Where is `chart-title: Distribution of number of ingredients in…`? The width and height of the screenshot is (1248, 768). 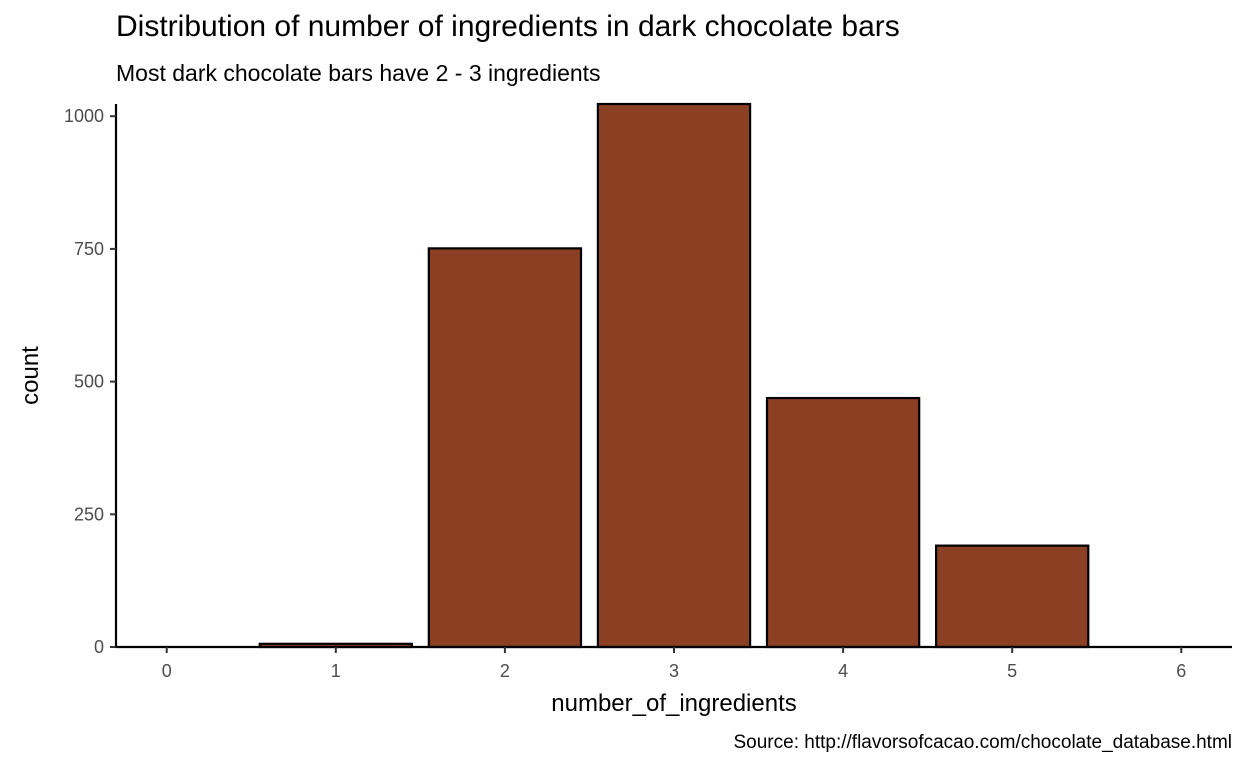 chart-title: Distribution of number of ingredients in… is located at coordinates (508, 26).